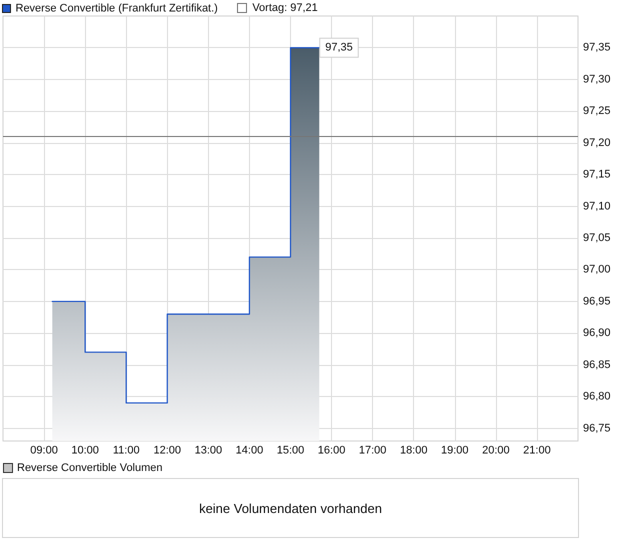 The width and height of the screenshot is (620, 546). What do you see at coordinates (597, 48) in the screenshot?
I see `y-tick-label: 97,35` at bounding box center [597, 48].